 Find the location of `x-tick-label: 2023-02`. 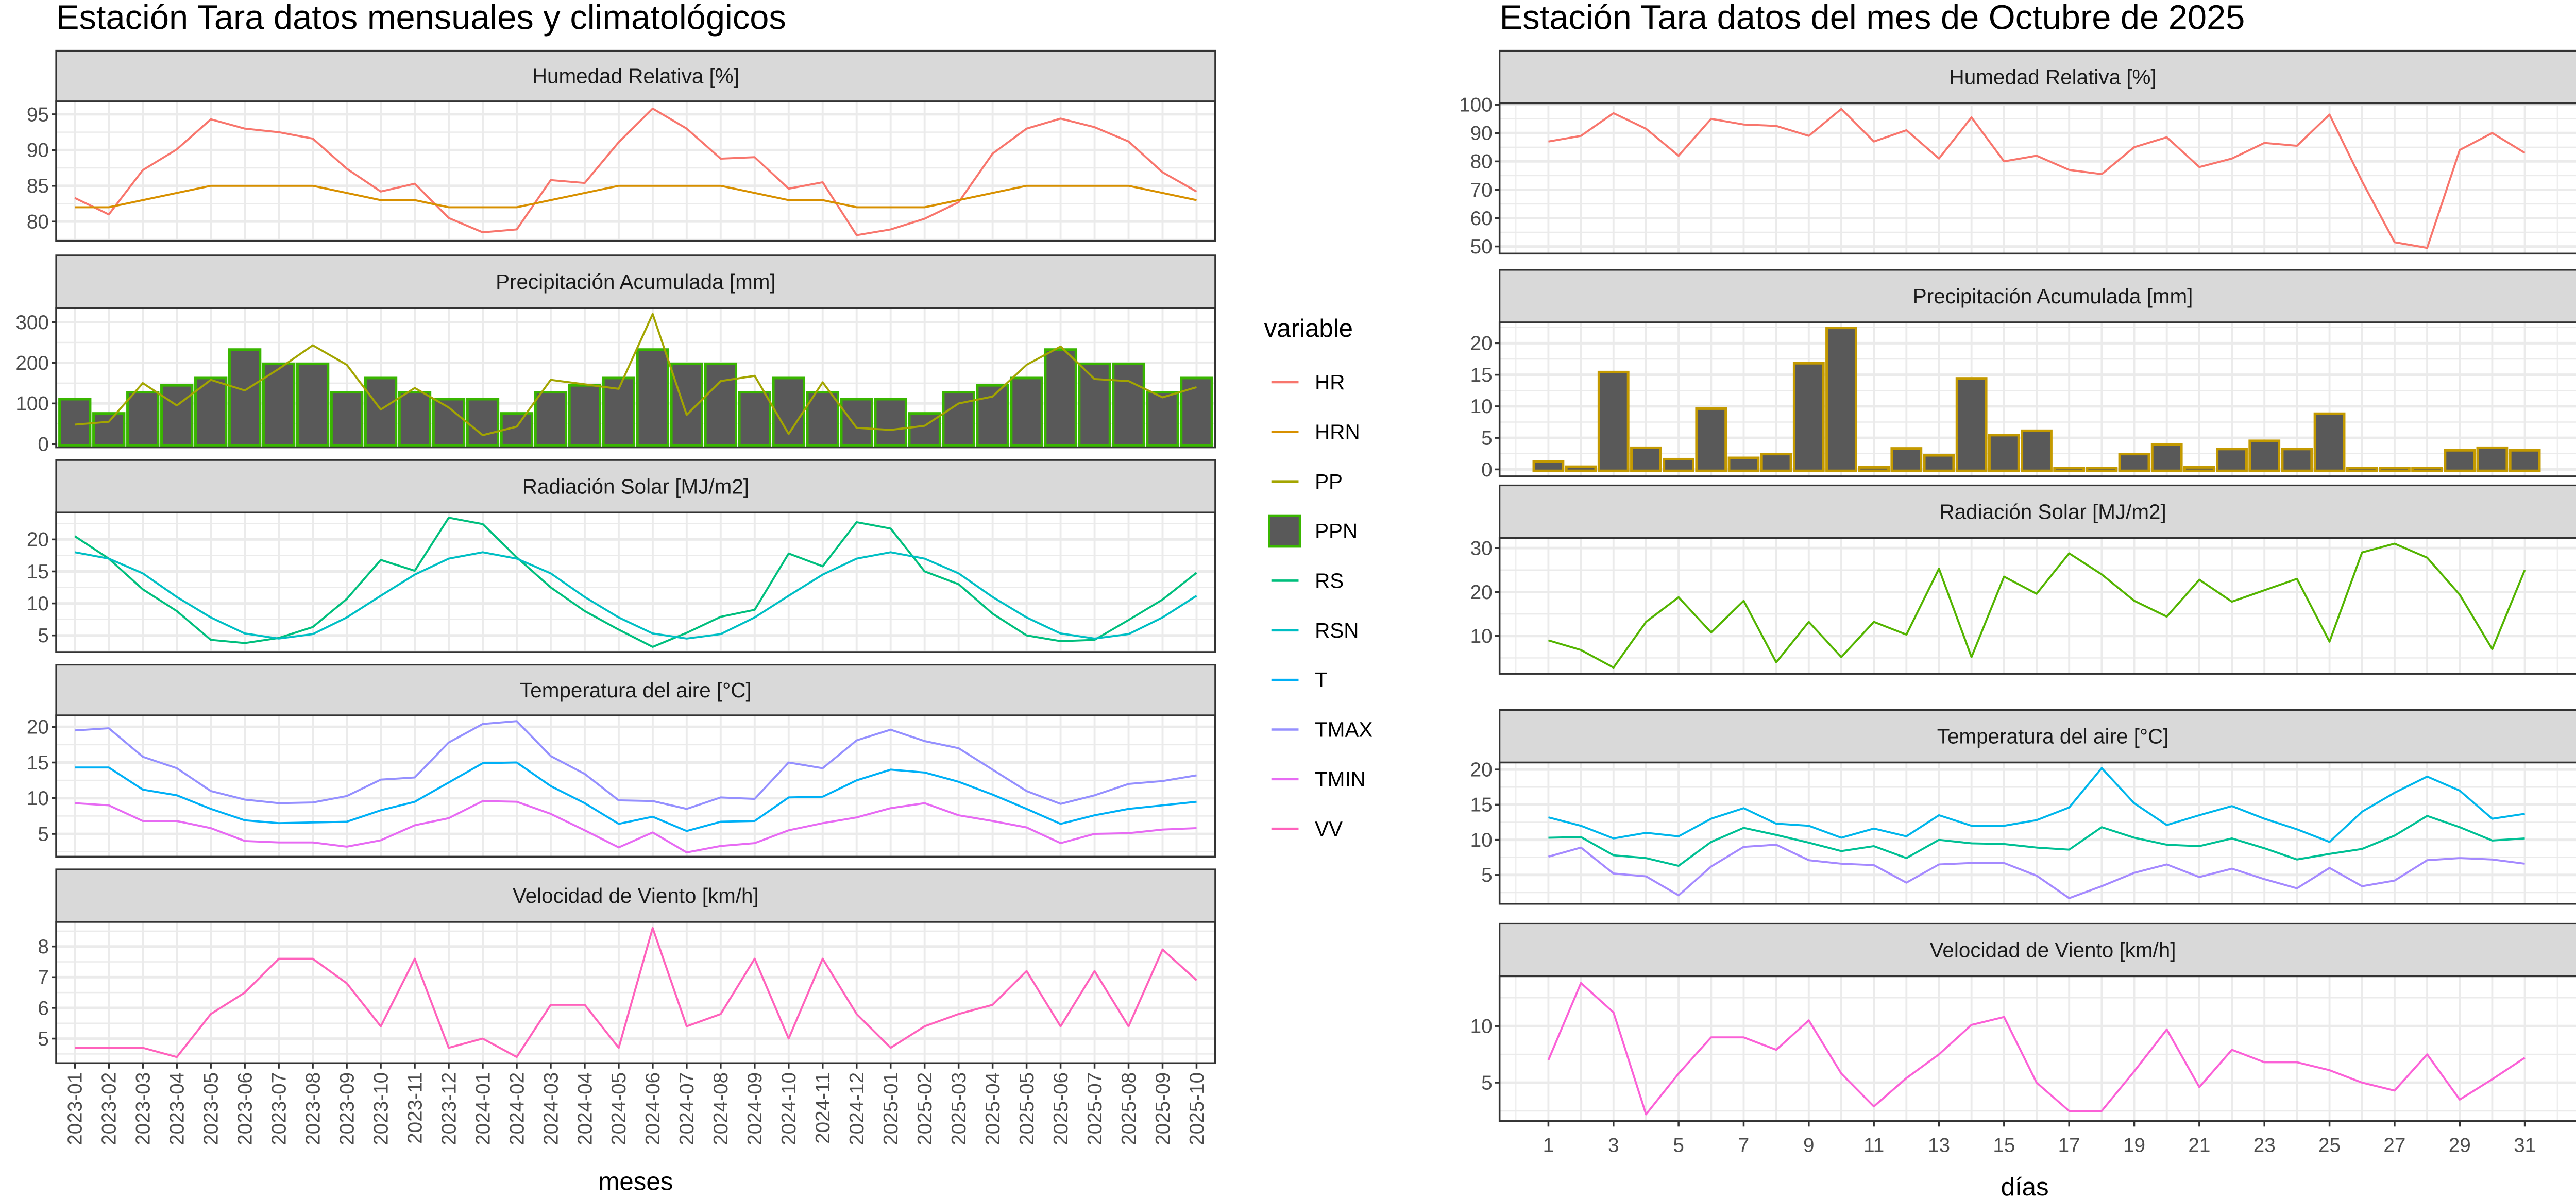

x-tick-label: 2023-02 is located at coordinates (109, 1108).